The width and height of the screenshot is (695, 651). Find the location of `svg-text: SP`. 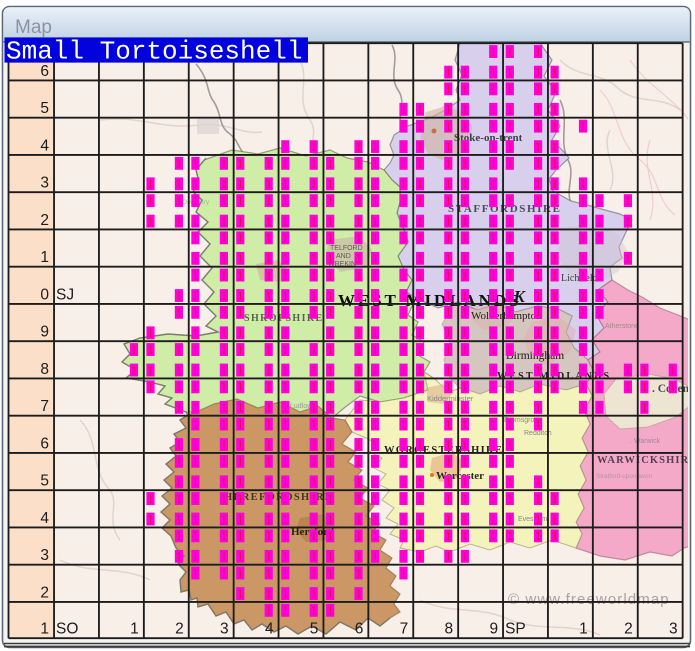

svg-text: SP is located at coordinates (515, 629).